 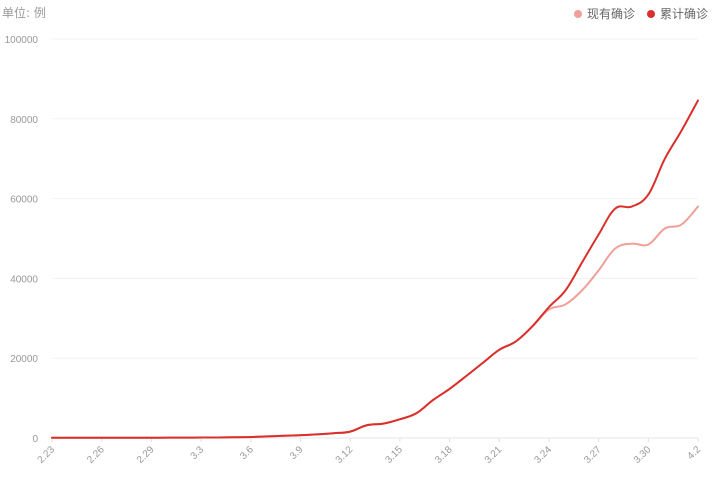 What do you see at coordinates (24, 120) in the screenshot?
I see `y-tick-label: 80000` at bounding box center [24, 120].